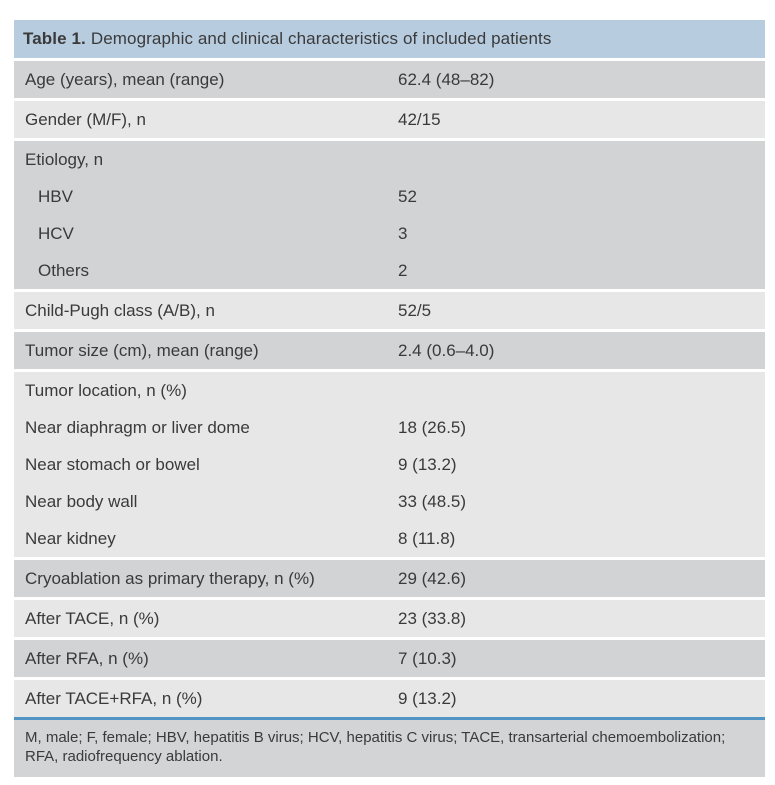  Describe the element at coordinates (137, 427) in the screenshot. I see `row-label: Near diaphragm or liver dome` at that location.